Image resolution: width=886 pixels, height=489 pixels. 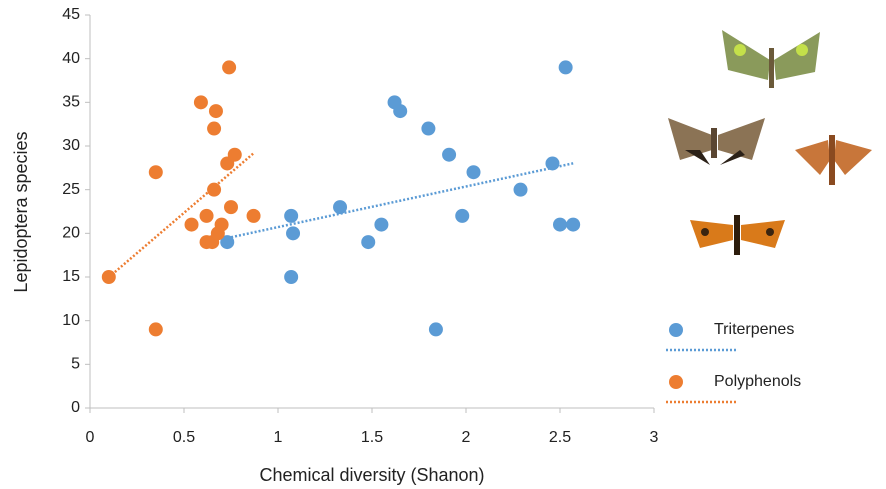 What do you see at coordinates (754, 329) in the screenshot?
I see `legend-label: Triterpenes` at bounding box center [754, 329].